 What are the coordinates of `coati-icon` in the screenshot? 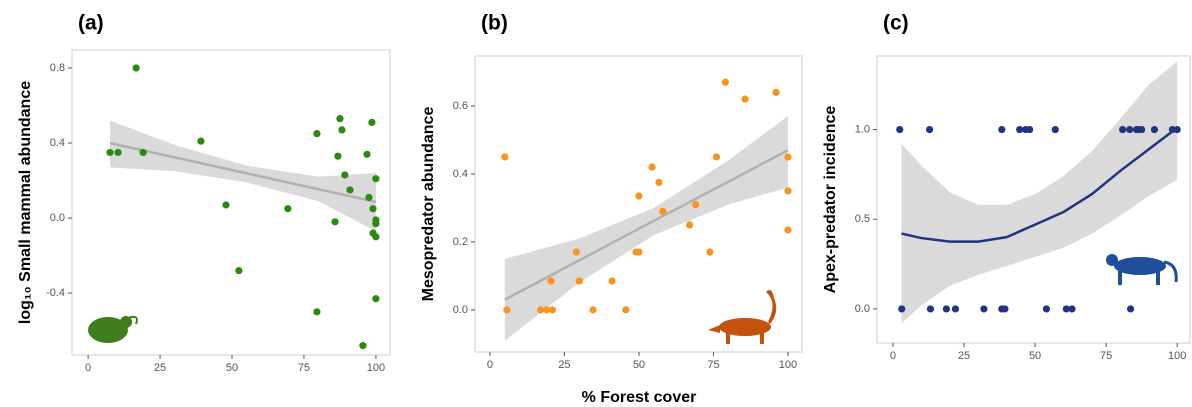 It's located at (742, 317).